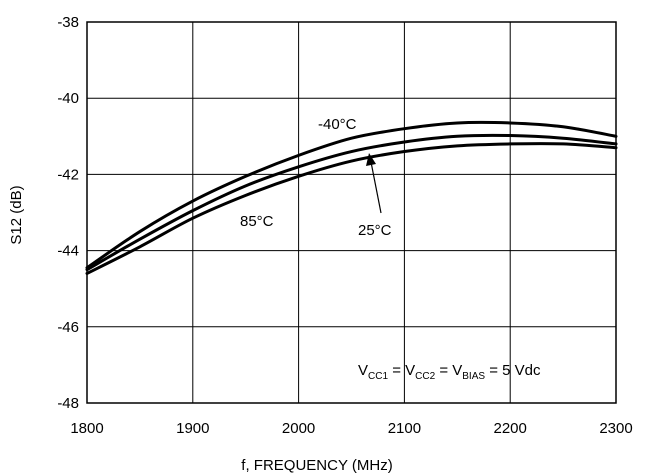 The image size is (654, 476). Describe the element at coordinates (68, 98) in the screenshot. I see `y-tick-label: -40` at that location.